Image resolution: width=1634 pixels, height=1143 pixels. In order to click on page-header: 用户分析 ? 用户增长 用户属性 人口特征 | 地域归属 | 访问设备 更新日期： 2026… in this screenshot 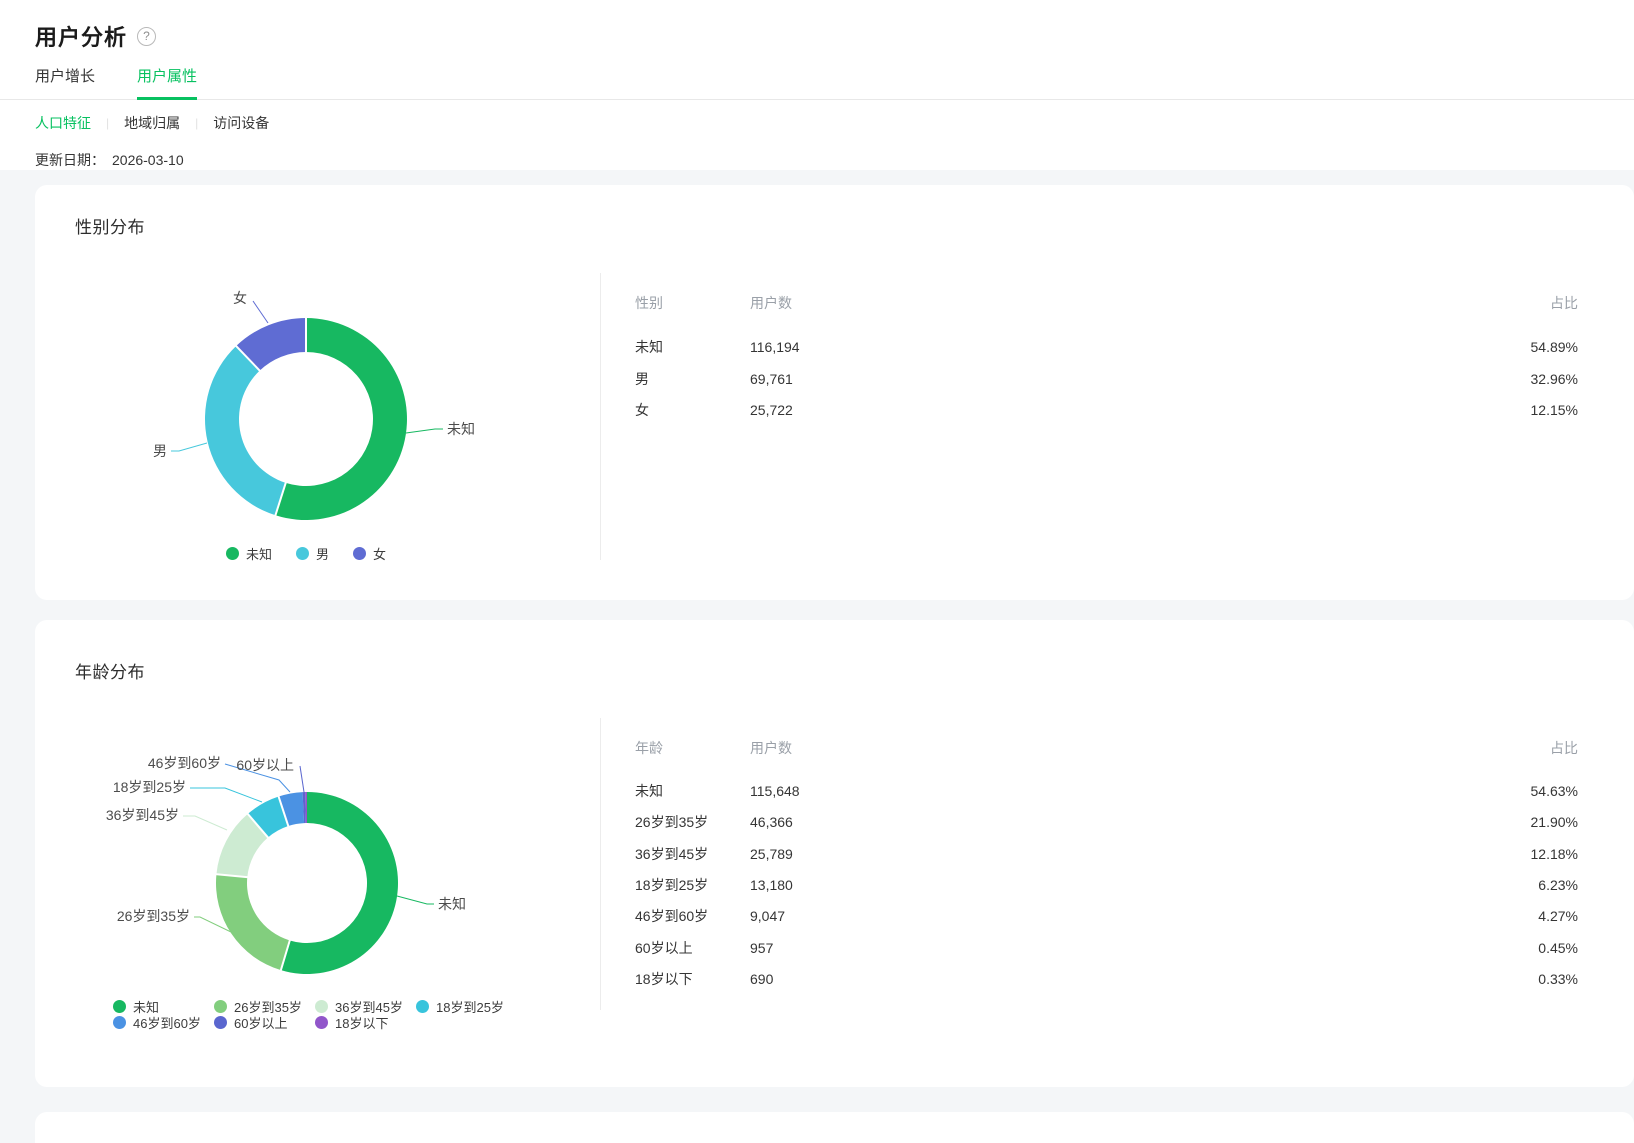, I will do `click(817, 85)`.